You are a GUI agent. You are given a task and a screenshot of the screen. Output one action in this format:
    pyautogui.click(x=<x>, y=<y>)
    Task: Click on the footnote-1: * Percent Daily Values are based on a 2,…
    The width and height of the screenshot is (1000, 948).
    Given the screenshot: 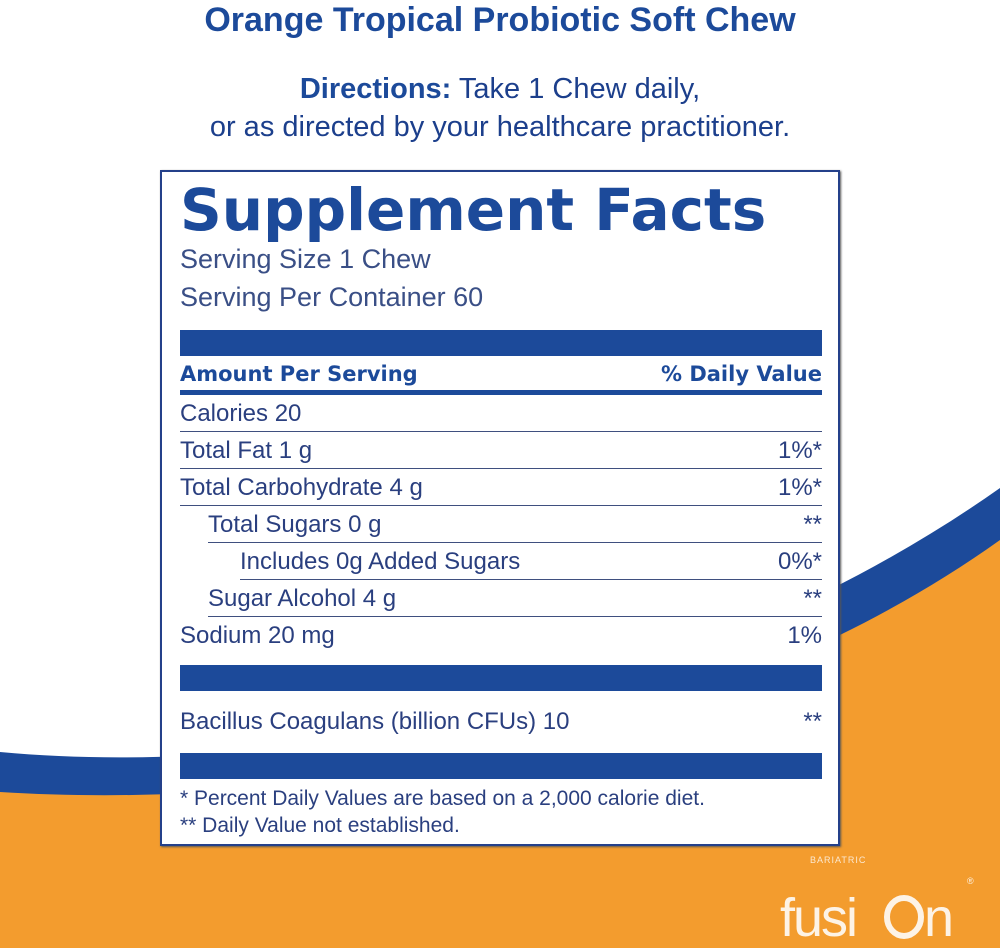 What is the action you would take?
    pyautogui.click(x=442, y=798)
    